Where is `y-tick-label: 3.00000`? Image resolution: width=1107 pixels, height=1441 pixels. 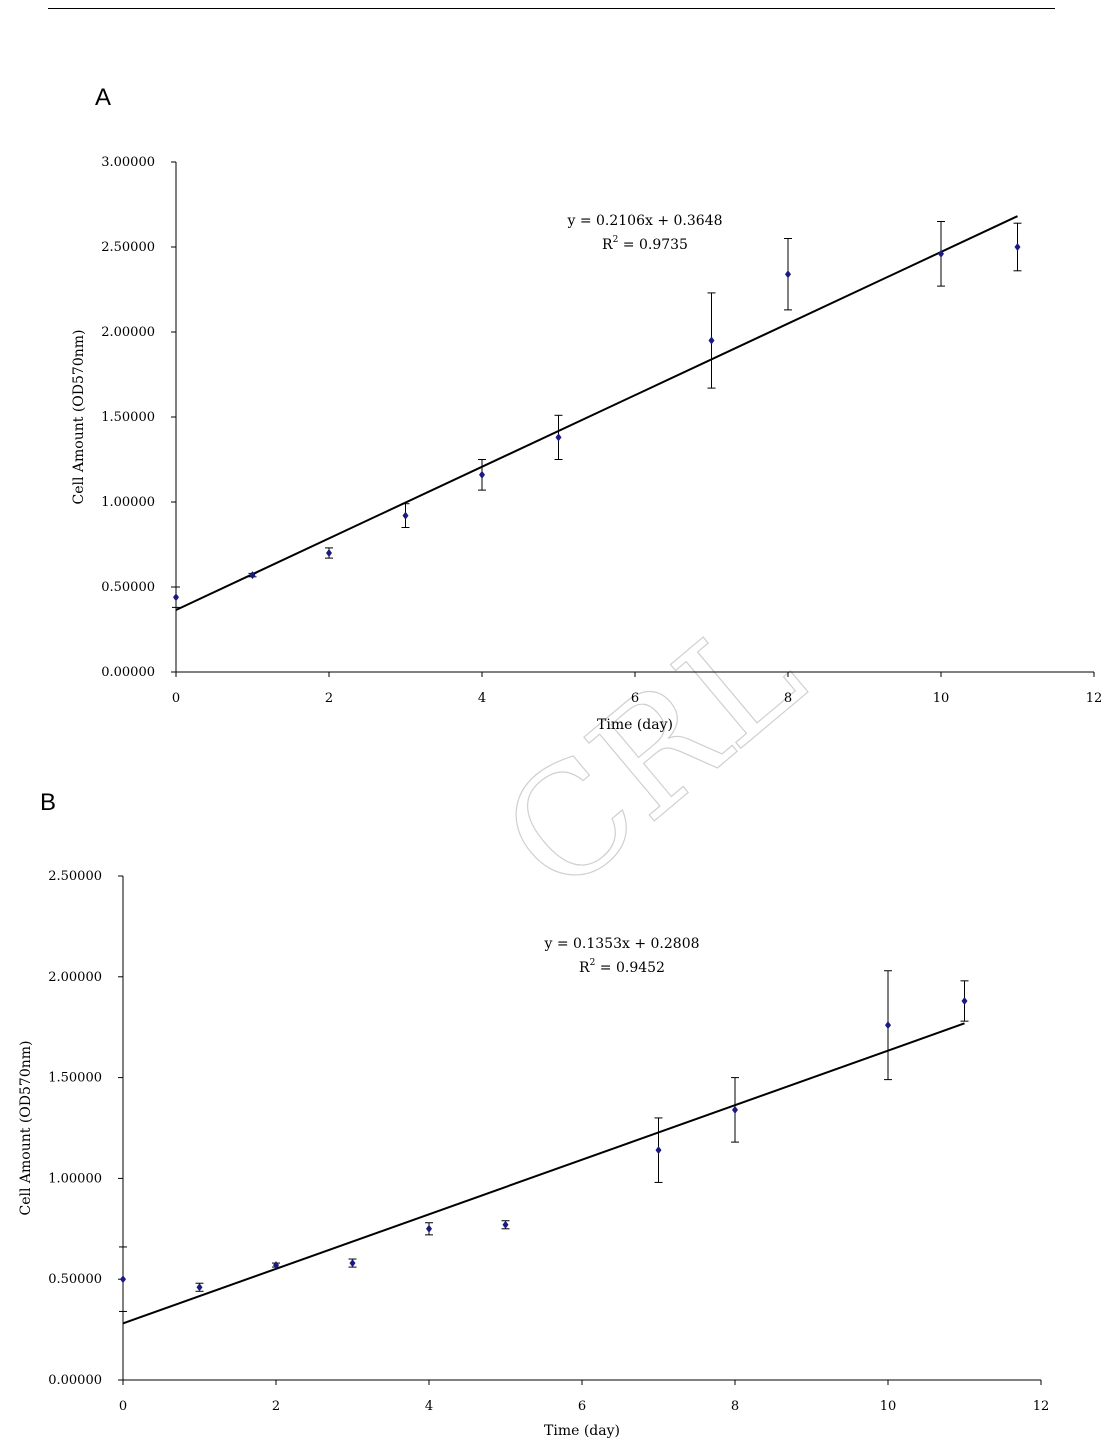 y-tick-label: 3.00000 is located at coordinates (128, 162).